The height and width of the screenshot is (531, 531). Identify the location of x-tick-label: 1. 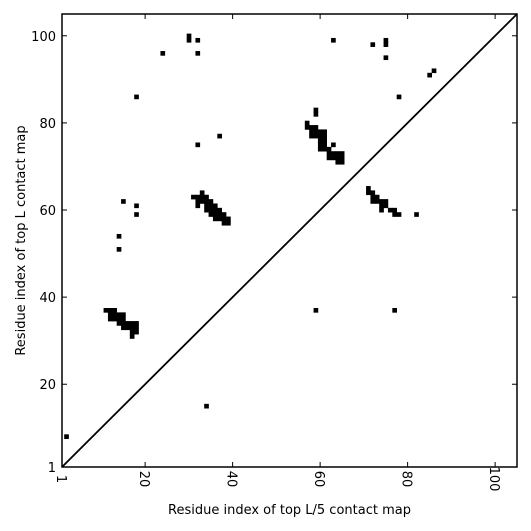
(60, 479).